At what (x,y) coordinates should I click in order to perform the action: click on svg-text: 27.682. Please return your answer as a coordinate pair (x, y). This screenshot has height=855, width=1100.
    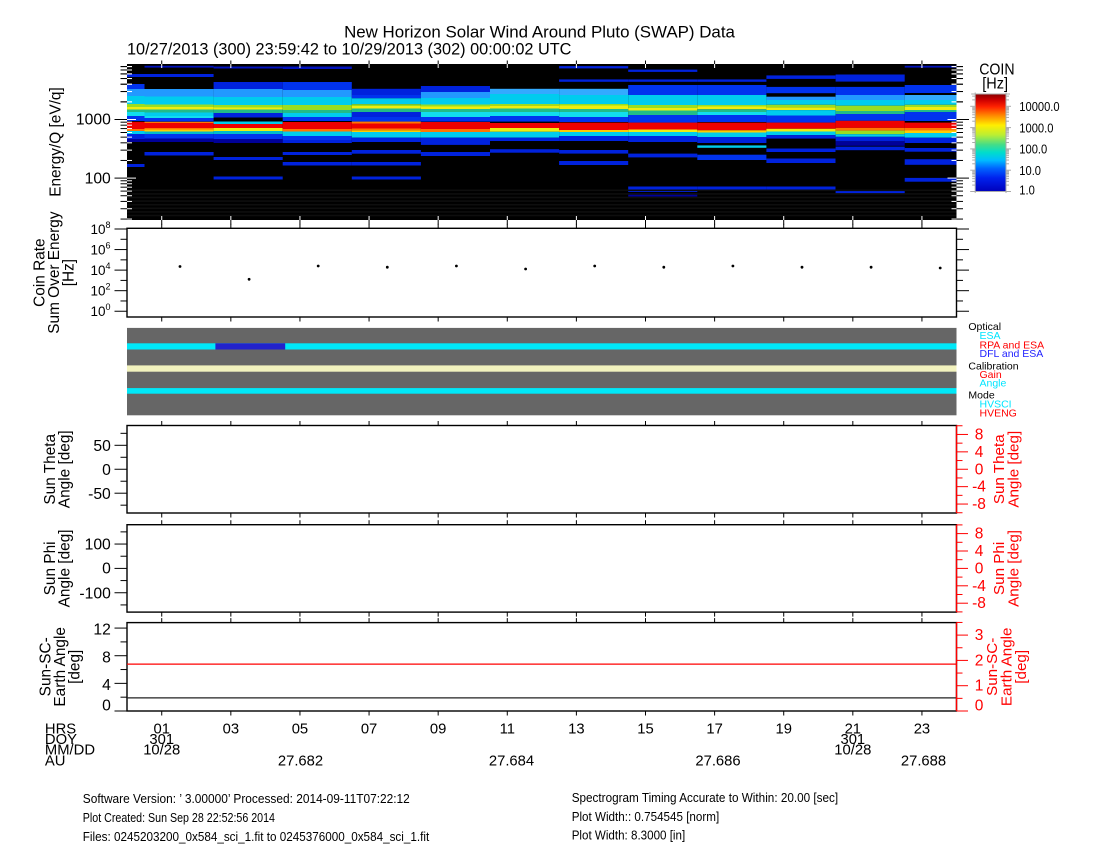
    Looking at the image, I should click on (300, 761).